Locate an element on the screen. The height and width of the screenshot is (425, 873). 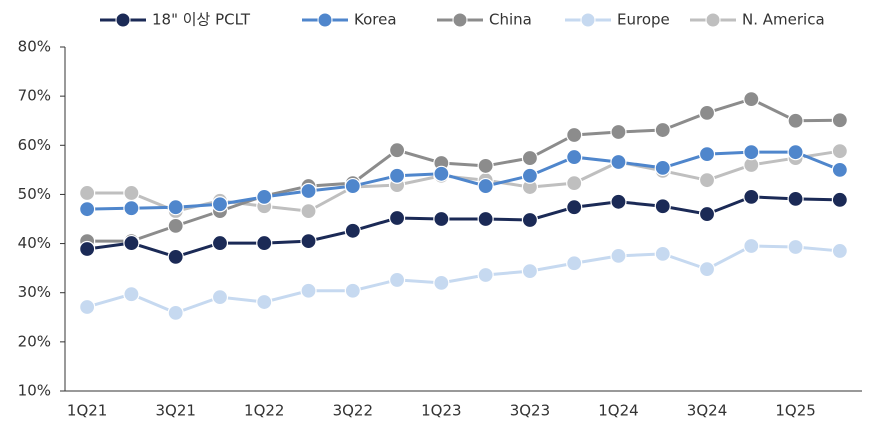
x-tick-label: 3Q23 is located at coordinates (530, 411).